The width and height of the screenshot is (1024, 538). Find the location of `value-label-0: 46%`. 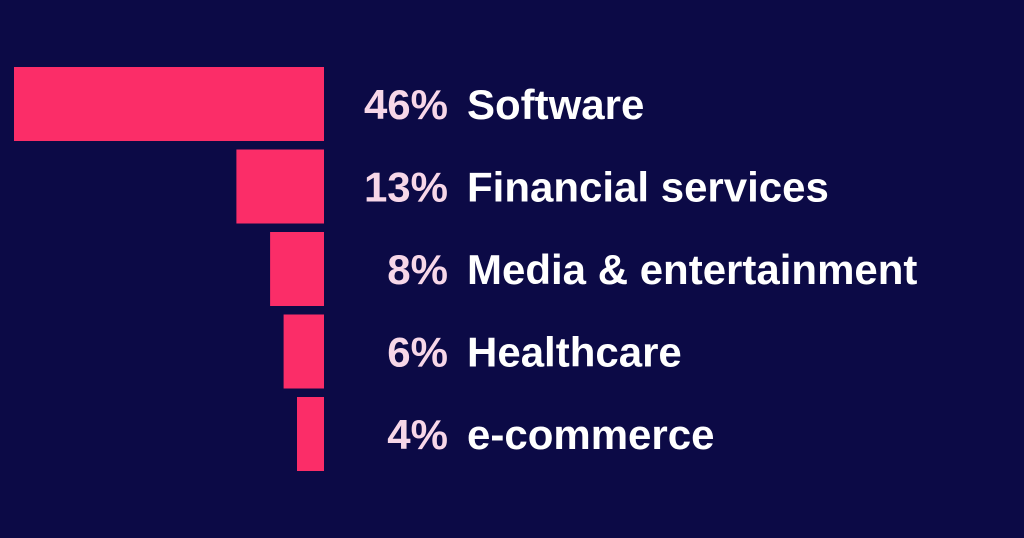

value-label-0: 46% is located at coordinates (406, 104).